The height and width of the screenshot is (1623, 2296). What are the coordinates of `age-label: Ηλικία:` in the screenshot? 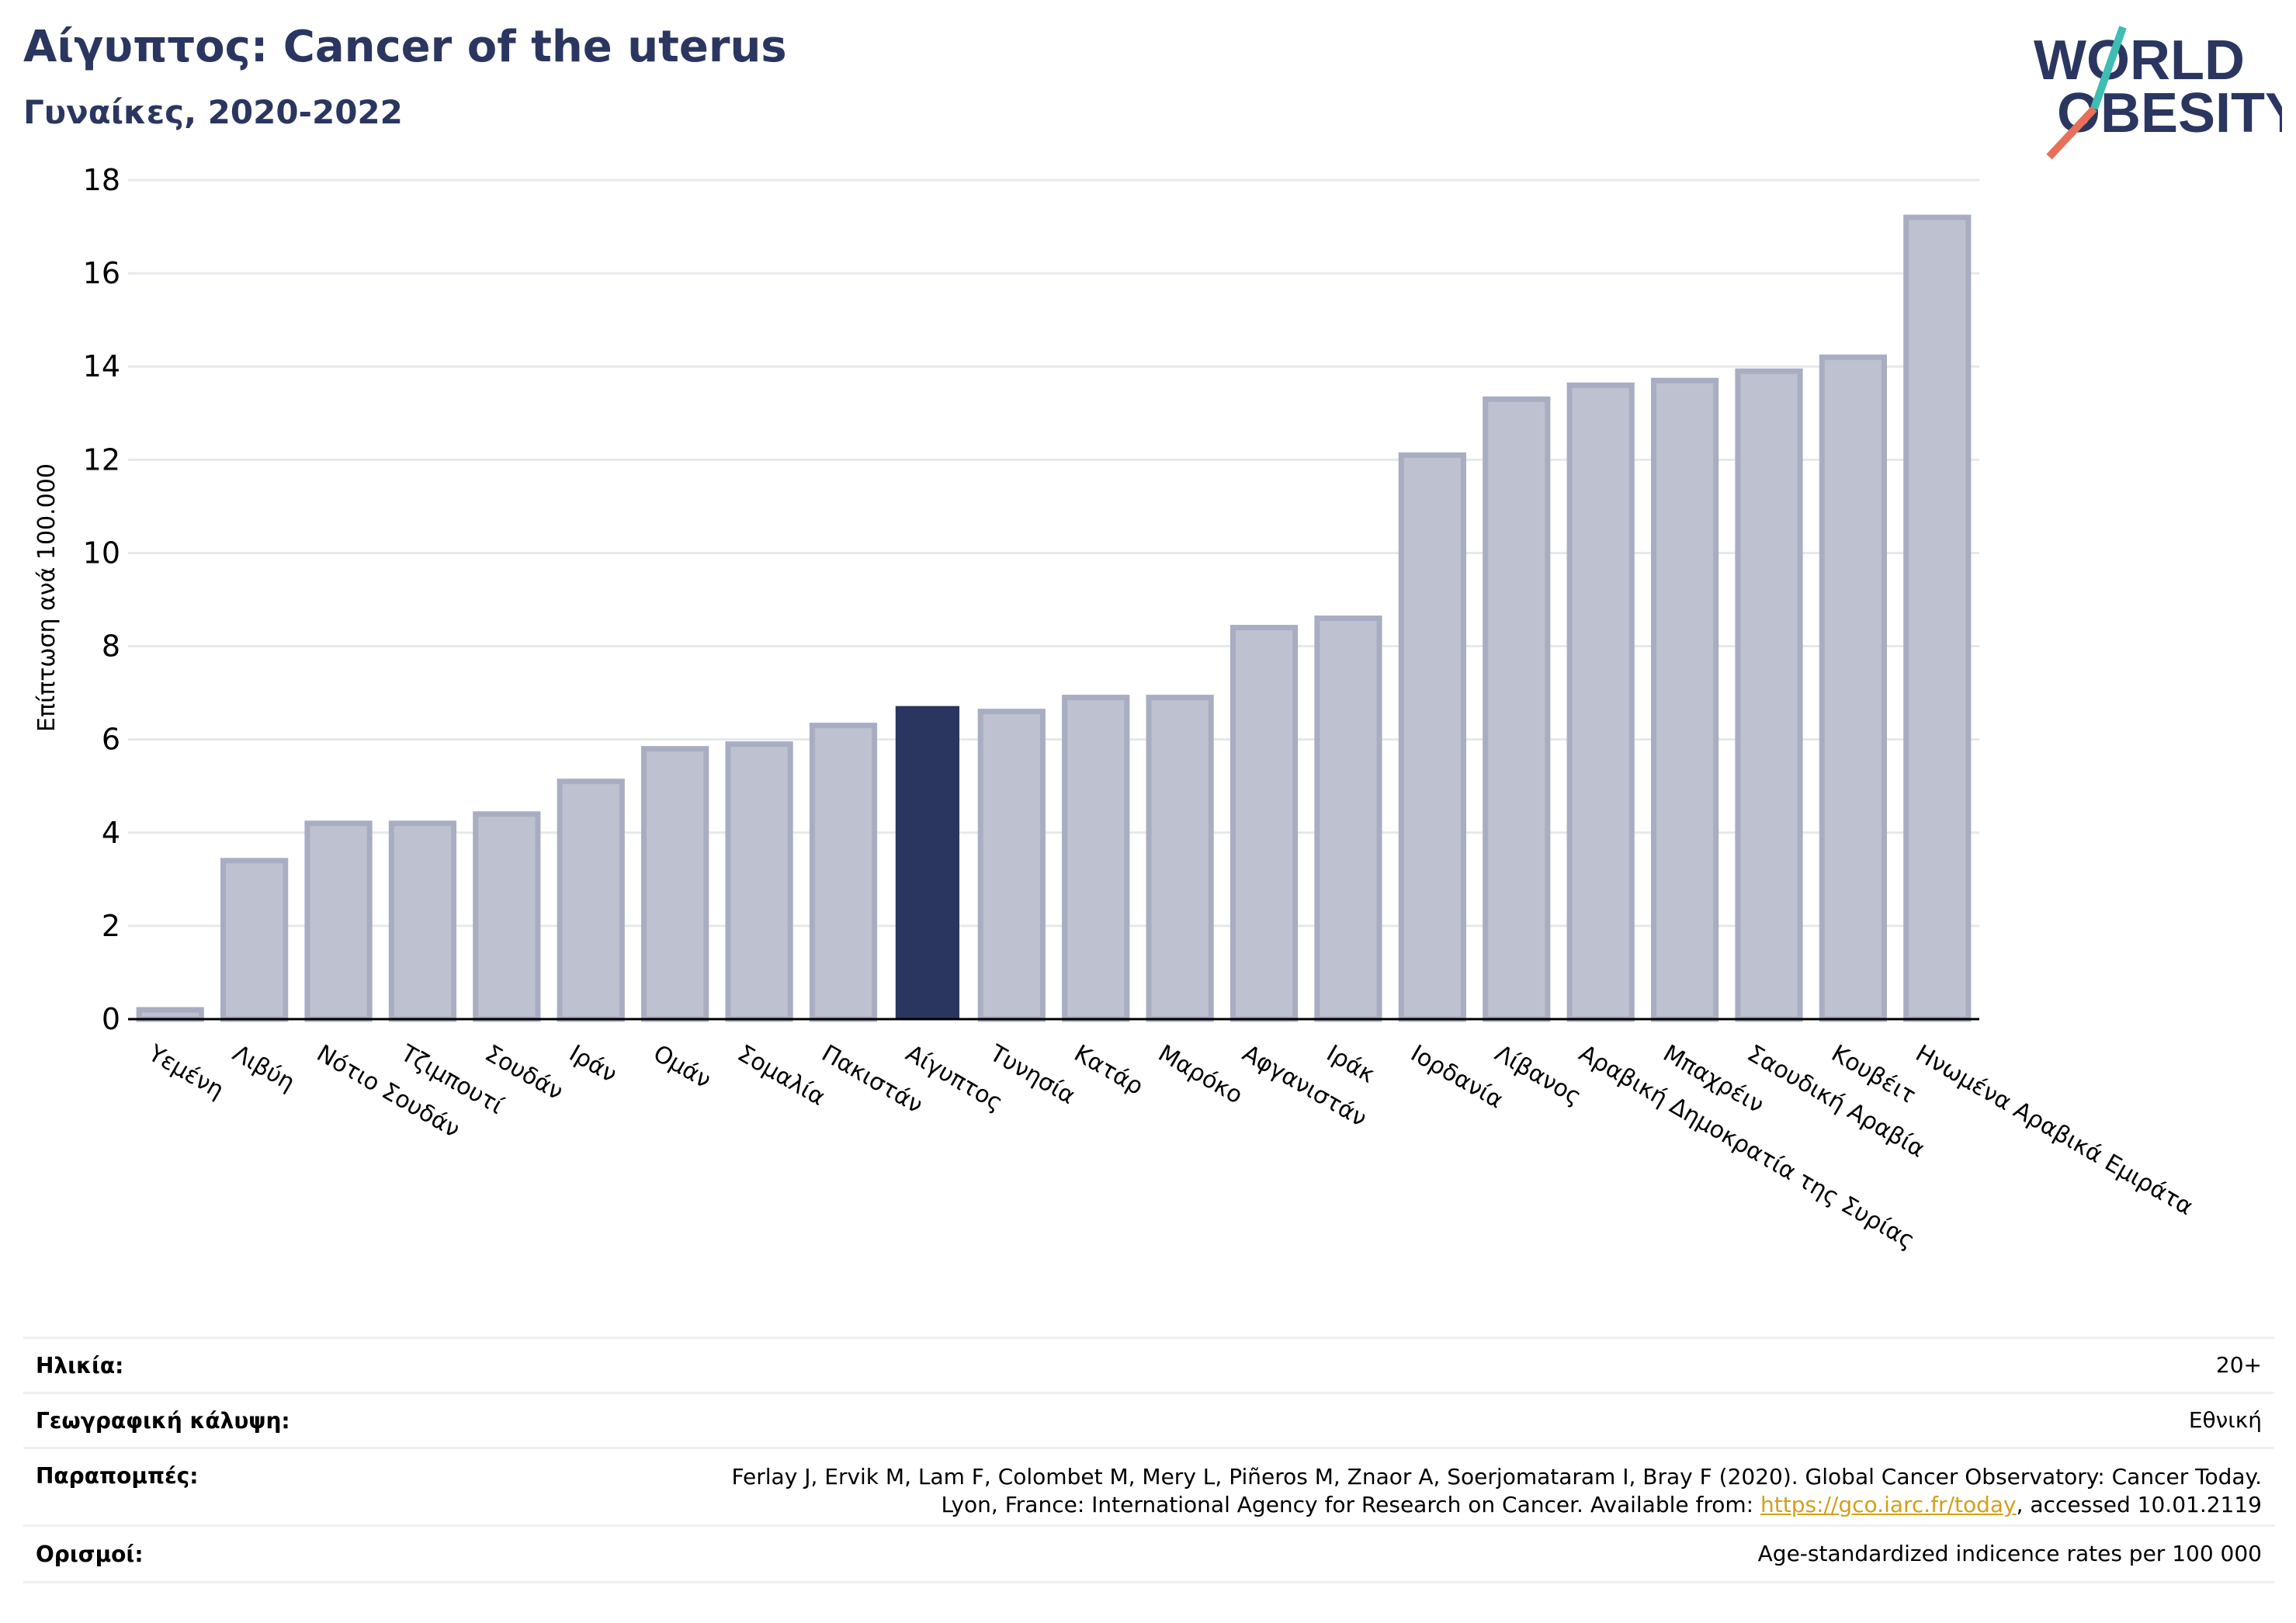 It's located at (80, 1365).